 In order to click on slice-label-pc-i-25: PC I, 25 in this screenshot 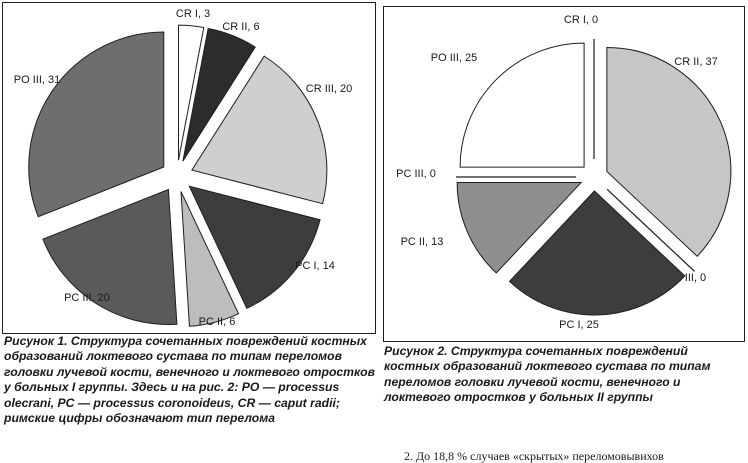, I will do `click(579, 325)`.